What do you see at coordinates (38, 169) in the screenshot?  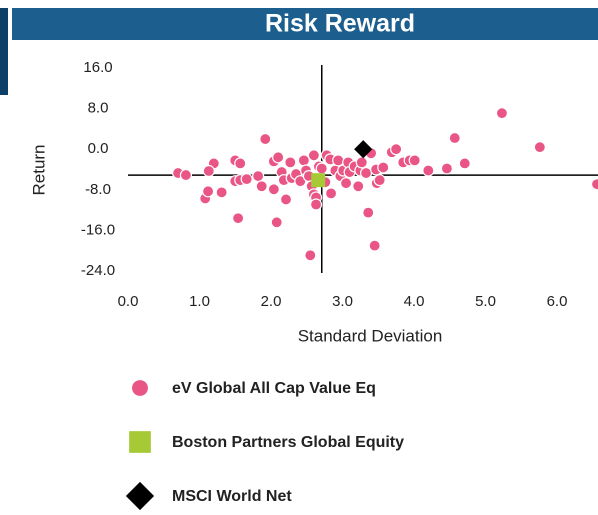 I see `y-axis-label: Return` at bounding box center [38, 169].